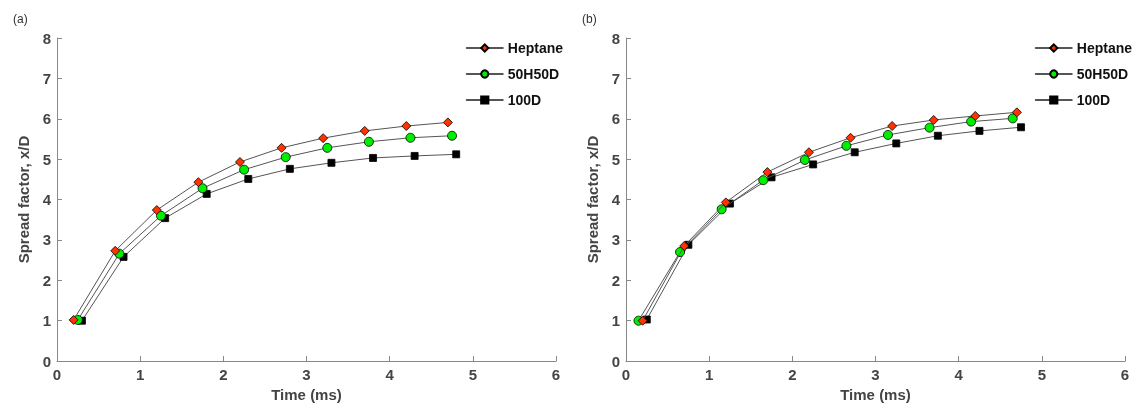 The width and height of the screenshot is (1145, 415). What do you see at coordinates (589, 19) in the screenshot?
I see `chart-title: (b)` at bounding box center [589, 19].